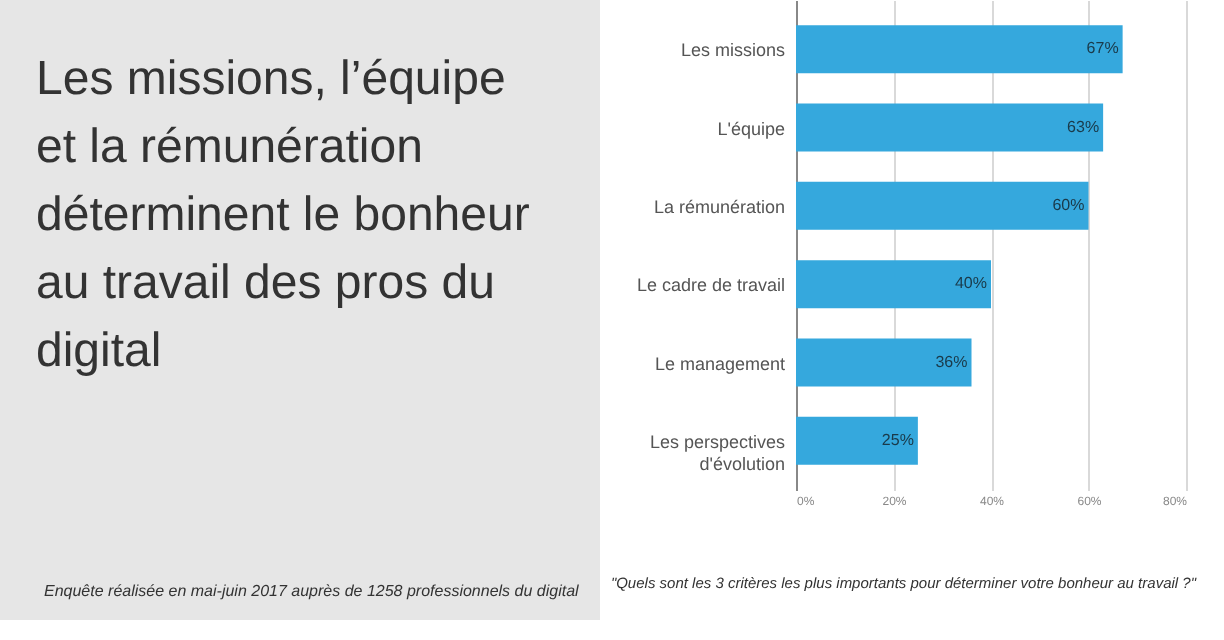 Image resolution: width=1224 pixels, height=640 pixels. I want to click on y-tick-label: Les perspectives d'évolution, so click(717, 452).